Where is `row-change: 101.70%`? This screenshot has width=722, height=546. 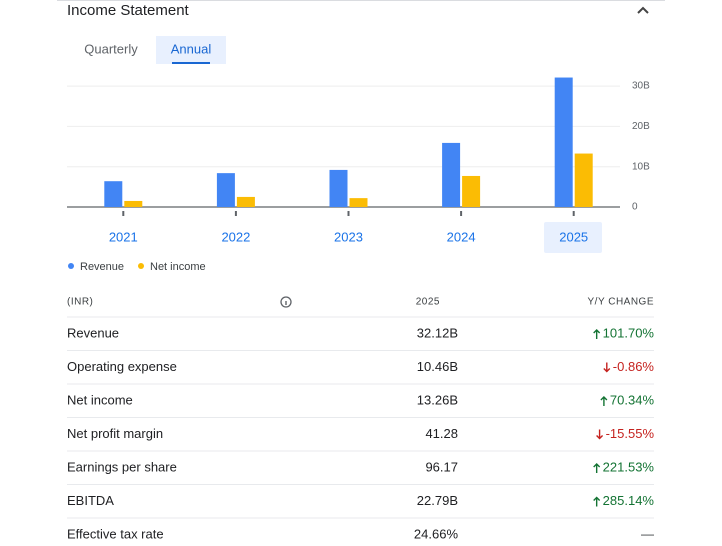
row-change: 101.70% is located at coordinates (629, 332).